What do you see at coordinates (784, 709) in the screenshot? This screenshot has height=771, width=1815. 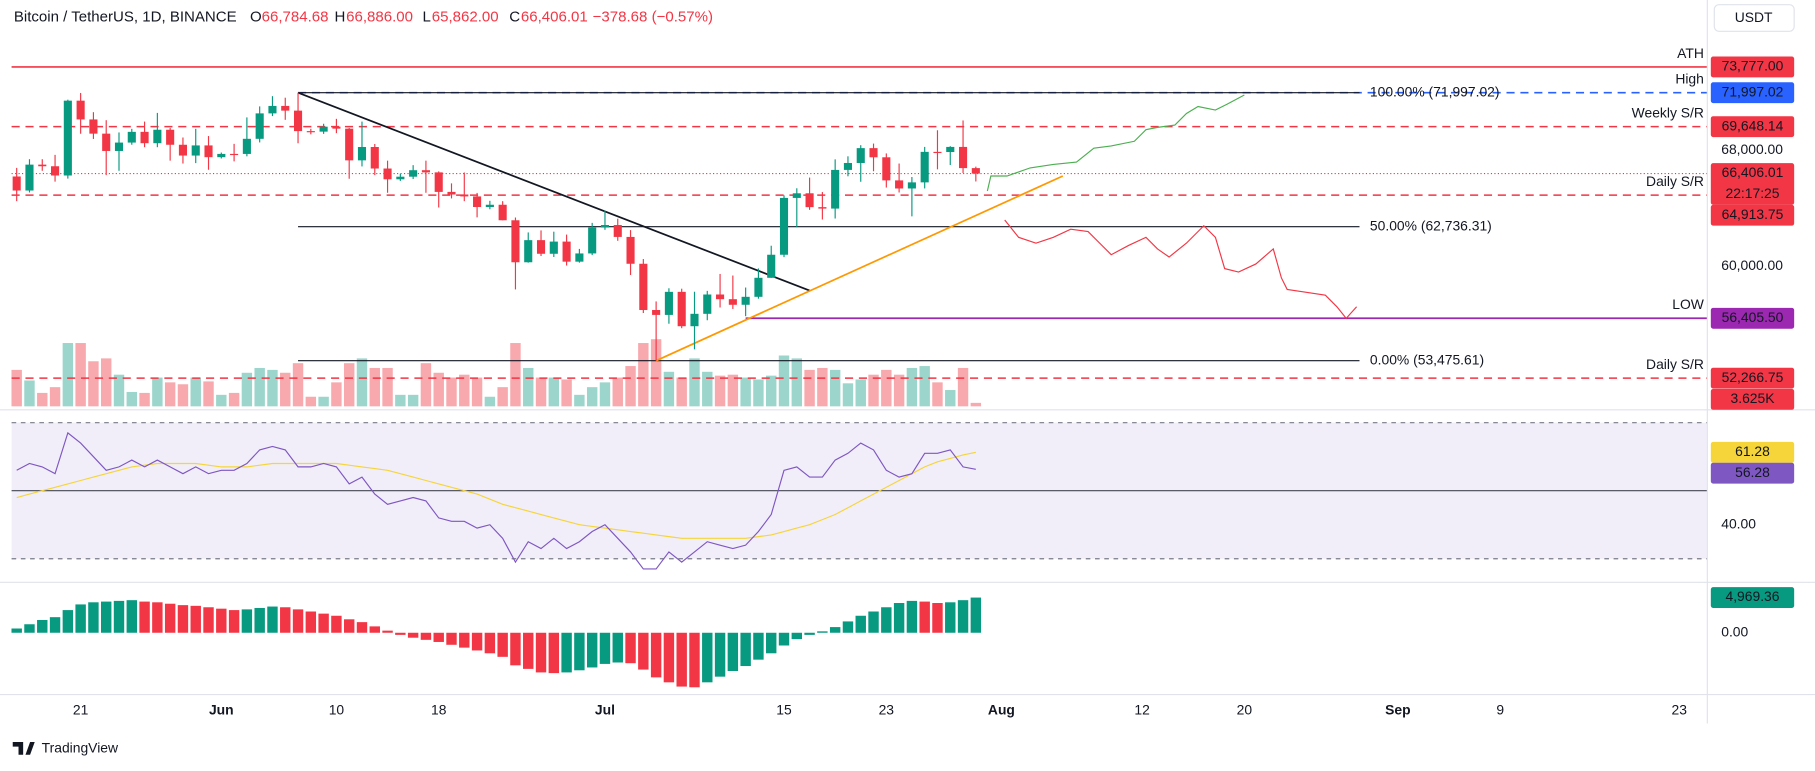 I see `x-tick-label: 15` at bounding box center [784, 709].